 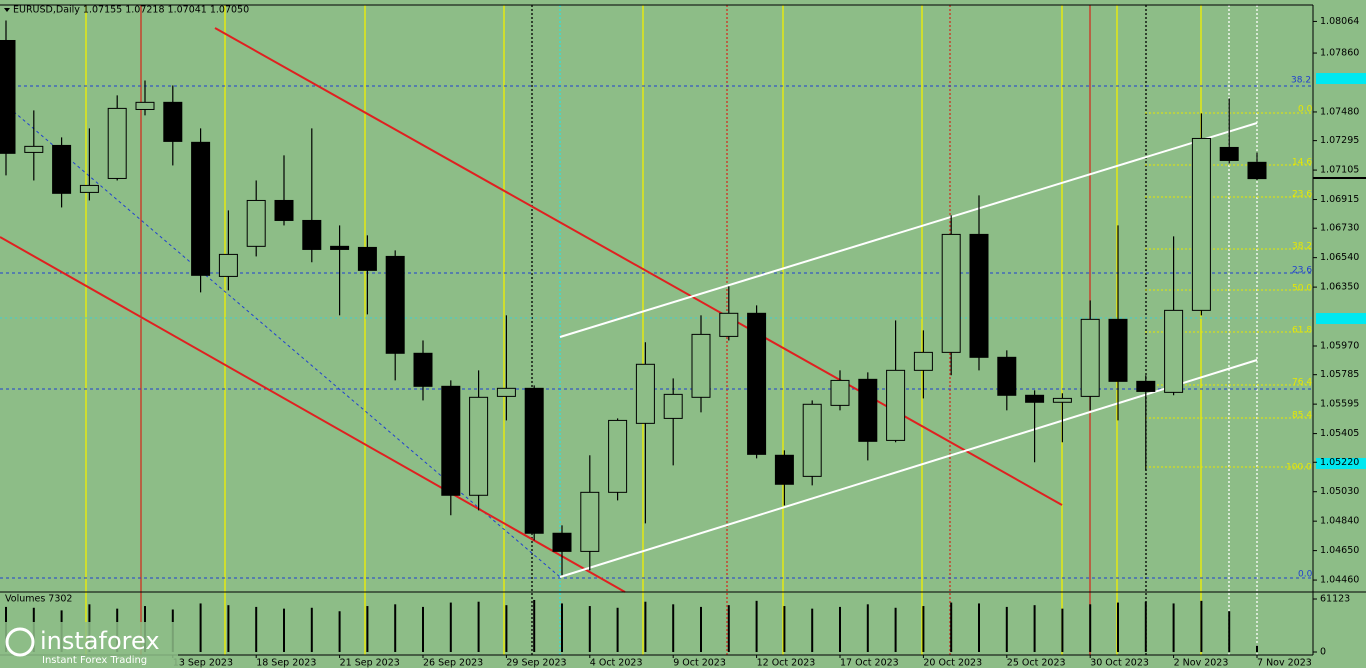 I want to click on y-tick-label: 1.04840, so click(x=1339, y=521).